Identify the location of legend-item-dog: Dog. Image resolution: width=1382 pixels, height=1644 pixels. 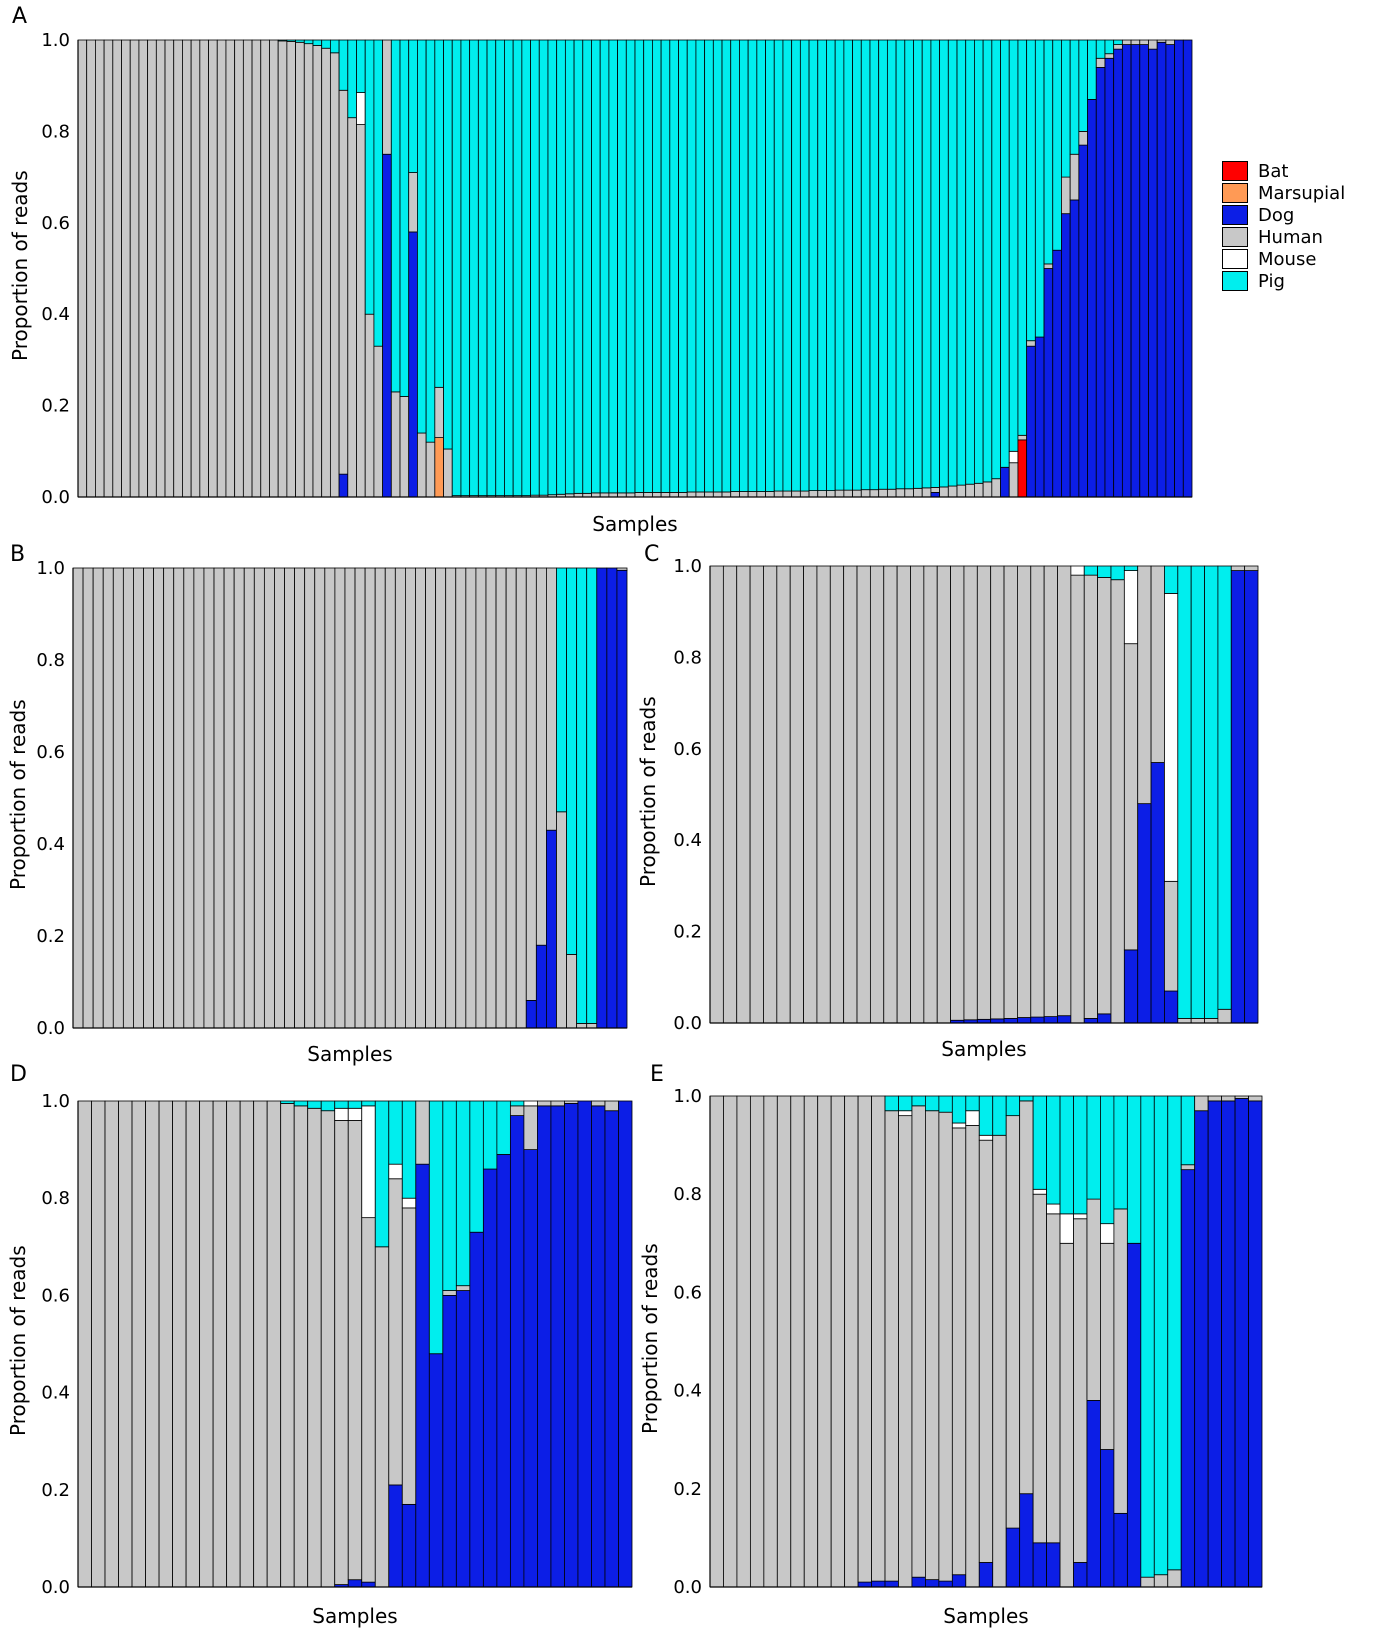
(1283, 215).